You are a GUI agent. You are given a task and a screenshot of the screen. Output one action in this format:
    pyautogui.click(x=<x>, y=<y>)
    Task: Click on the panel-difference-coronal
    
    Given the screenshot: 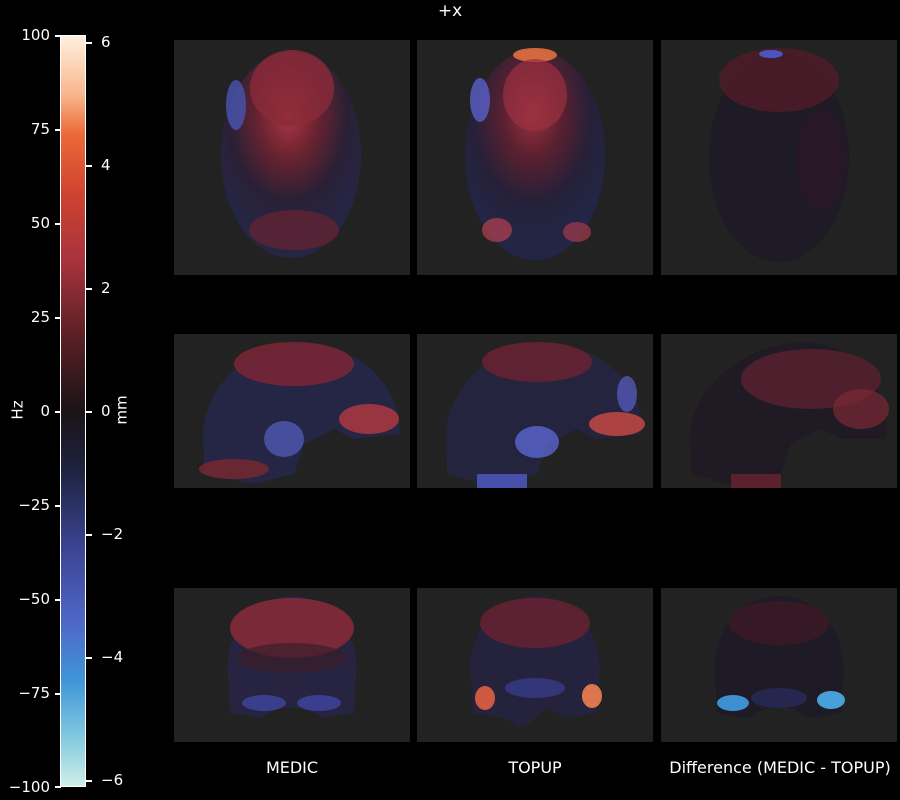 What is the action you would take?
    pyautogui.click(x=779, y=665)
    